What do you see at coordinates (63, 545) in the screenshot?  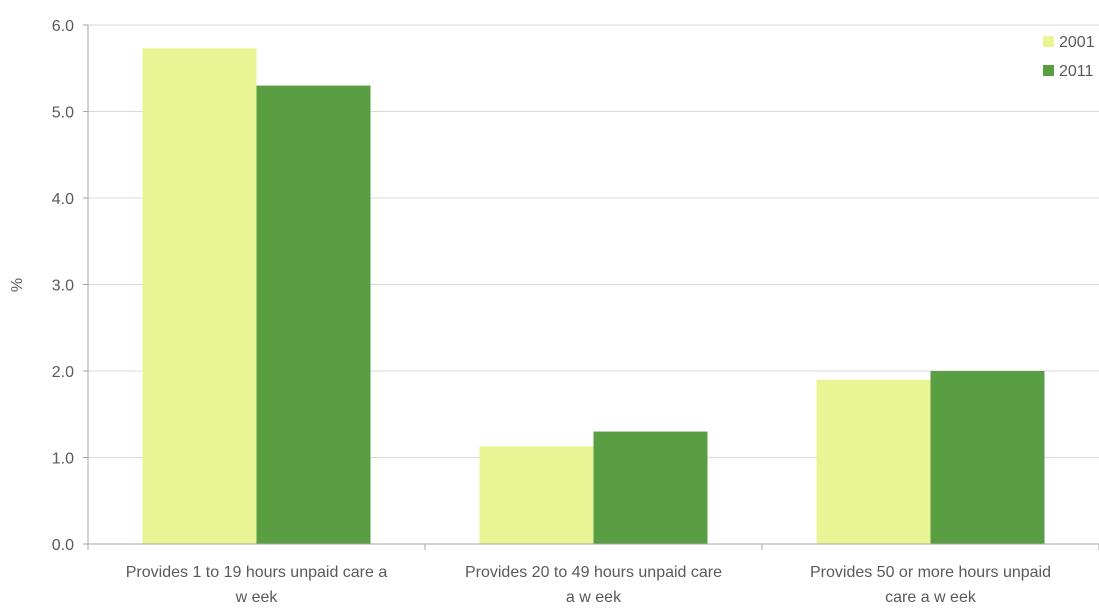 I see `y-tick-label: 0.0` at bounding box center [63, 545].